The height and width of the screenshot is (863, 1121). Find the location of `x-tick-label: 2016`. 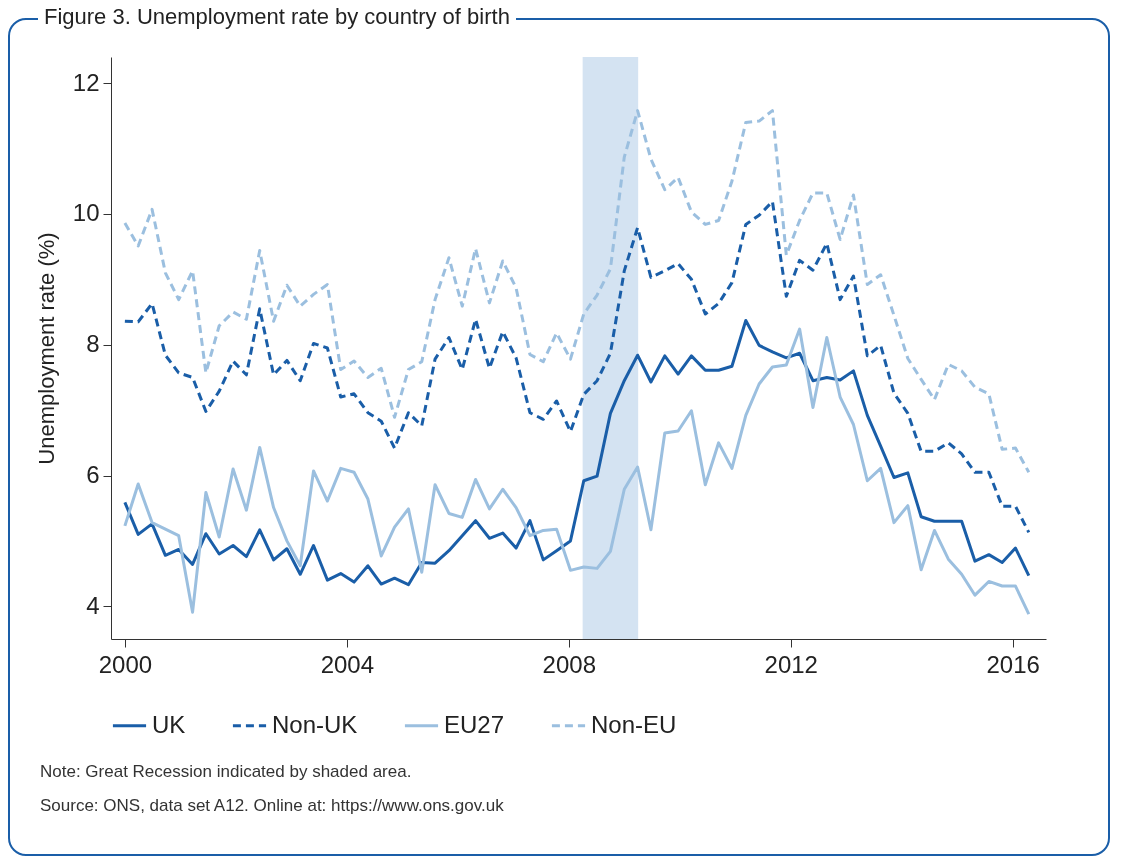

x-tick-label: 2016 is located at coordinates (1013, 664).